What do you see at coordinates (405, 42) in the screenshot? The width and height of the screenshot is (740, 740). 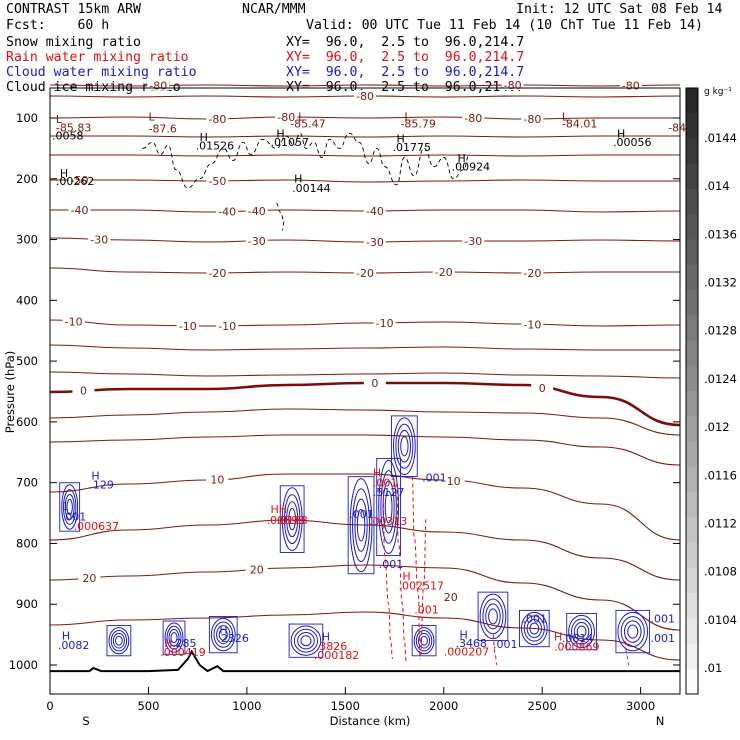 I see `legend-snow-xy: XY= 96.0, 2.5 to 96.0,214.7` at bounding box center [405, 42].